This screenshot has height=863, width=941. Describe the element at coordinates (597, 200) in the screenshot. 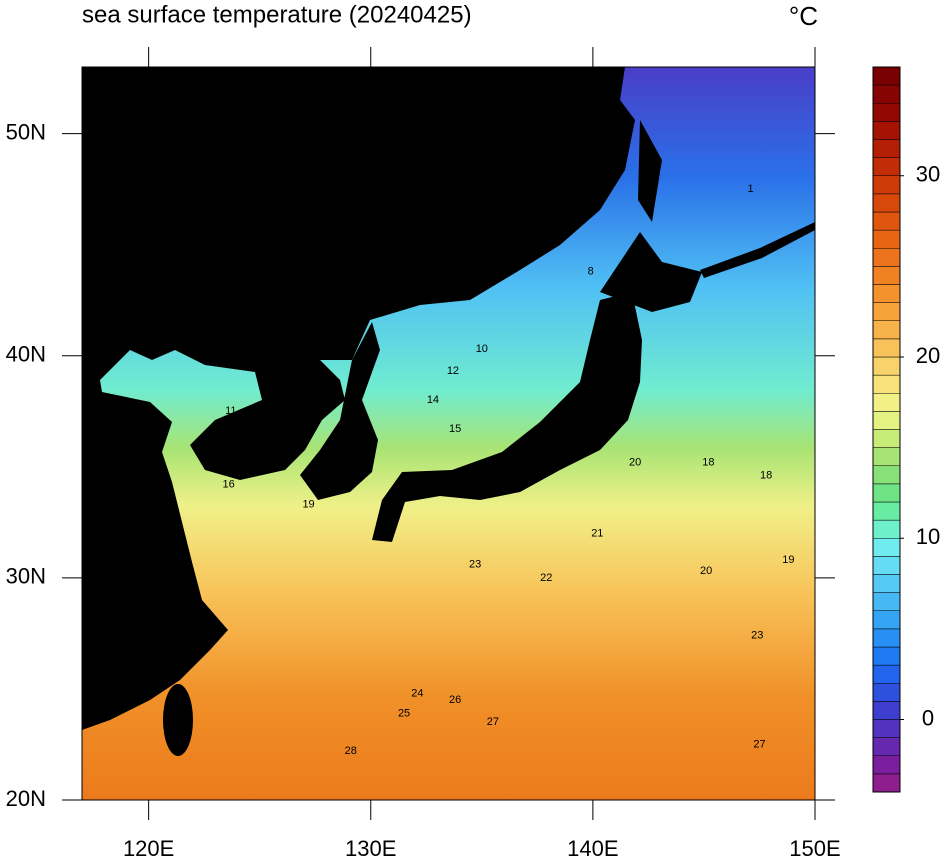

I see `contour-label: 5` at that location.